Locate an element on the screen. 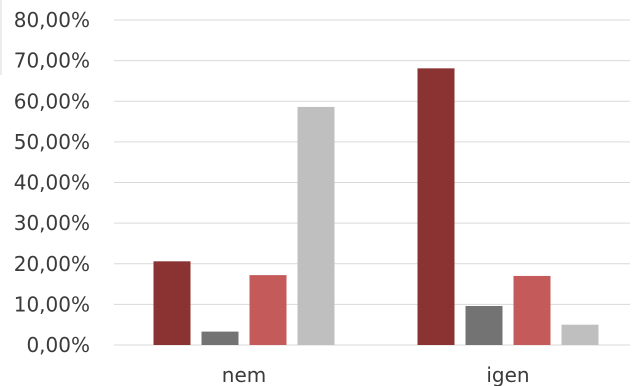 The image size is (634, 386). y-tick-label: 0,00% is located at coordinates (58, 345).